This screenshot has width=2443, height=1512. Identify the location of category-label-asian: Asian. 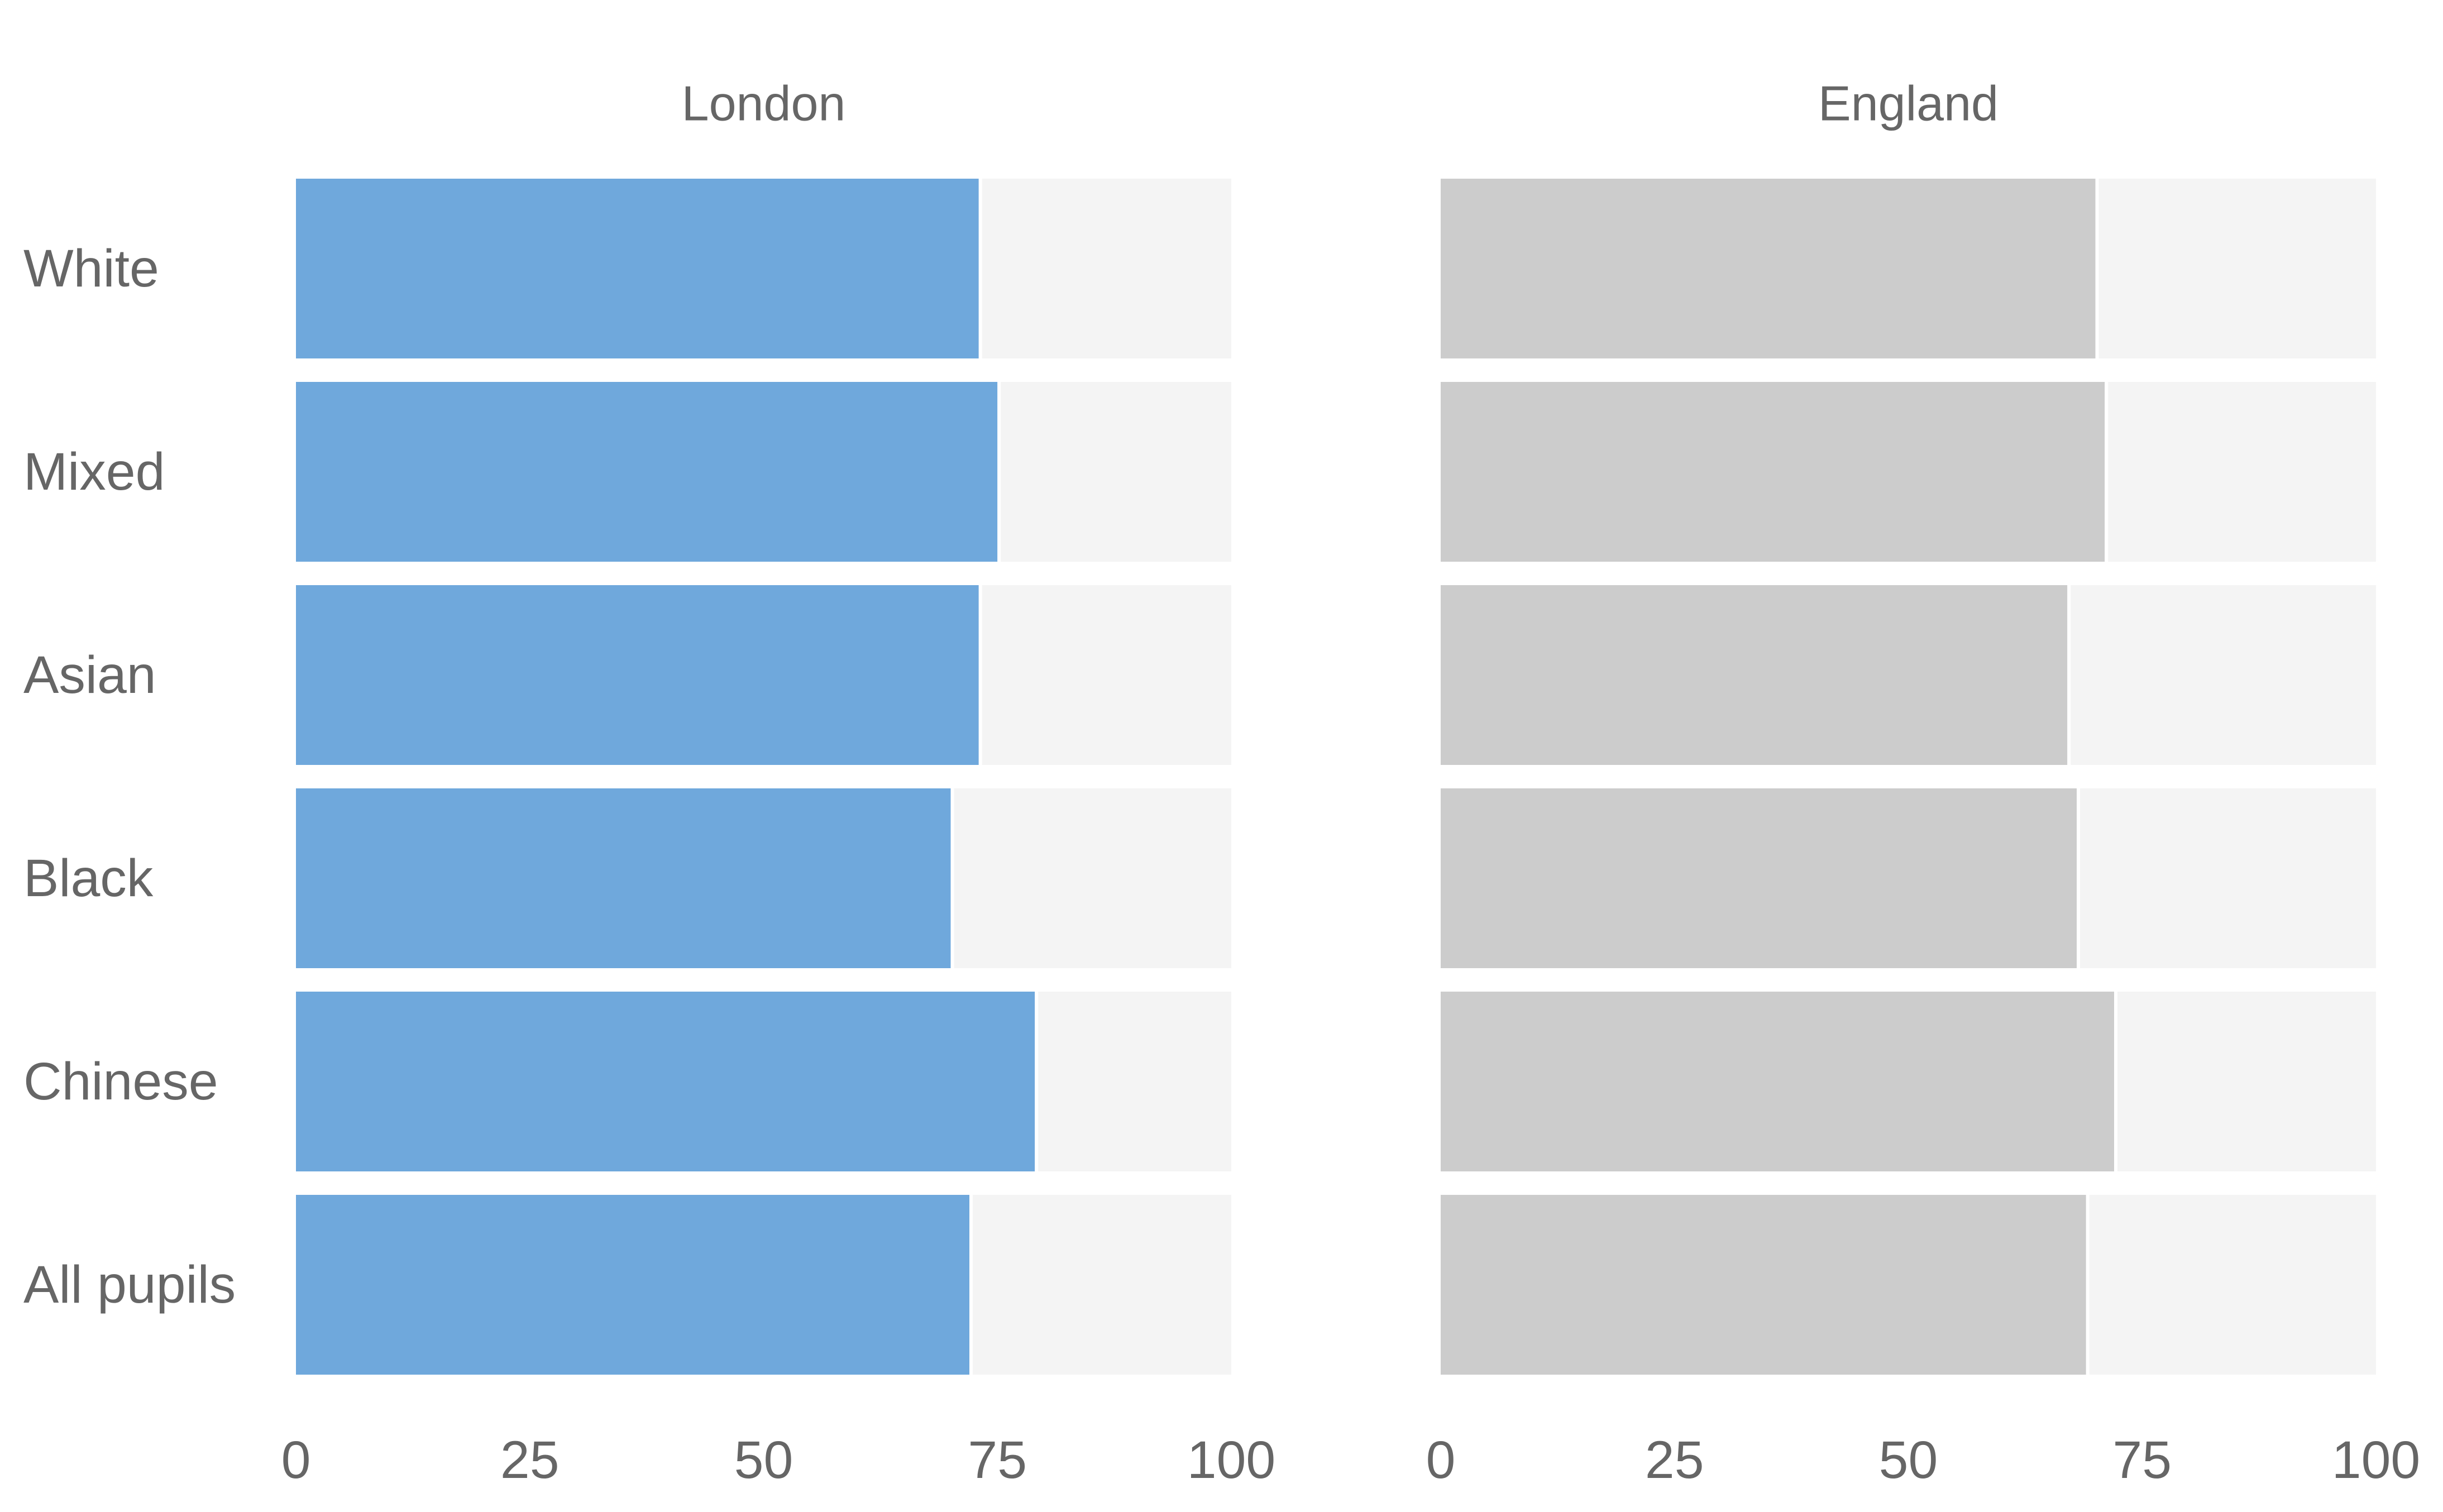
(89, 675).